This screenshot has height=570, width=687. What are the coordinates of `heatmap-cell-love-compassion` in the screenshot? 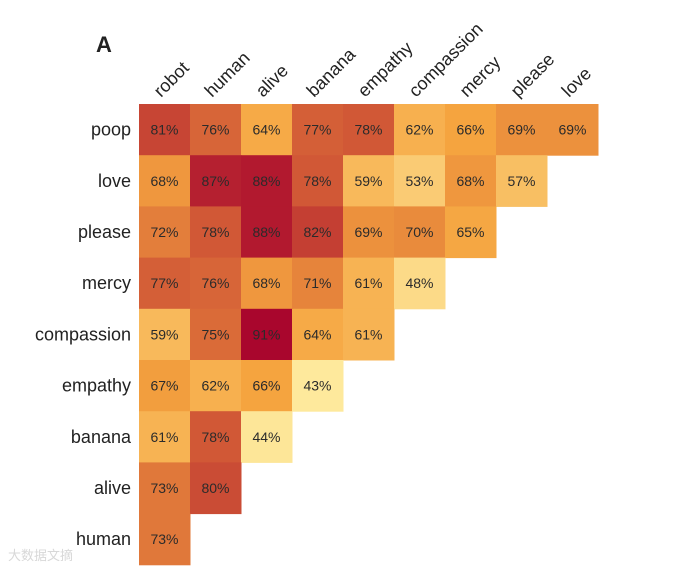 It's located at (420, 181).